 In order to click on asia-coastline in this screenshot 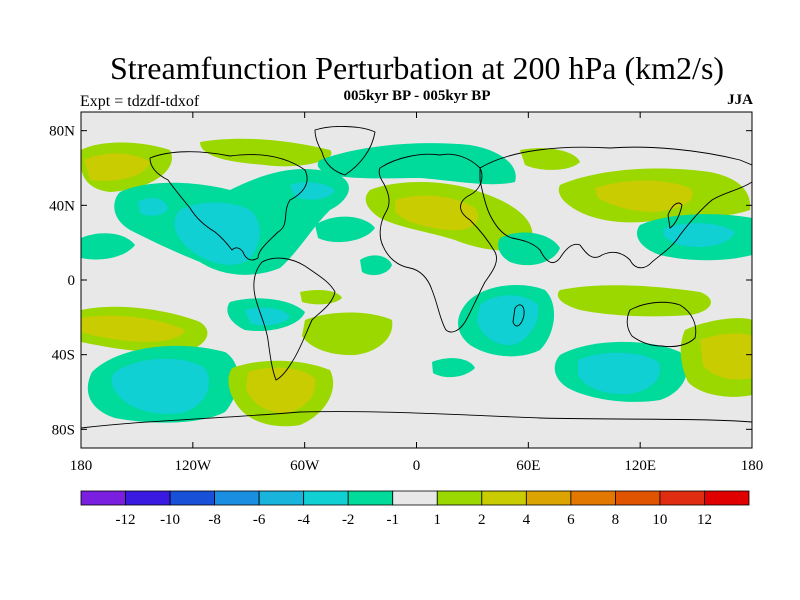, I will do `click(615, 207)`.